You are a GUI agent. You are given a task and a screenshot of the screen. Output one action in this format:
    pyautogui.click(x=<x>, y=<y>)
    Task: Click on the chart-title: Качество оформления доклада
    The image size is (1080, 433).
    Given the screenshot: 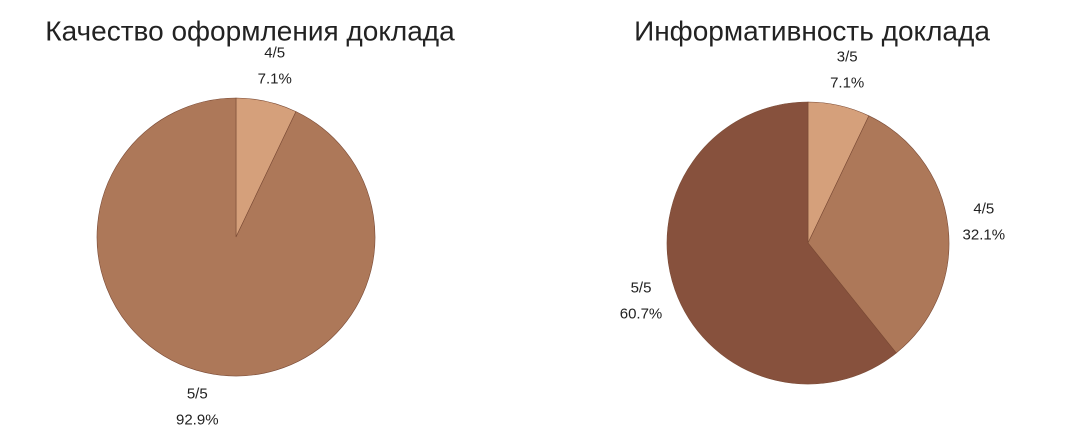 What is the action you would take?
    pyautogui.click(x=250, y=30)
    